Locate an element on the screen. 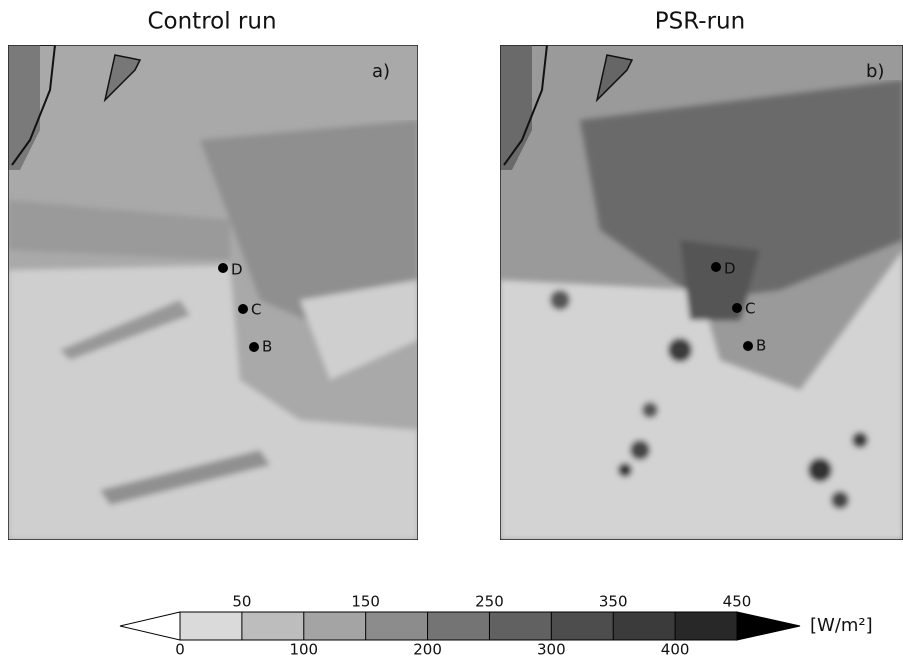 This screenshot has width=903, height=655. colorbar-tick-label: 200 is located at coordinates (427, 648).